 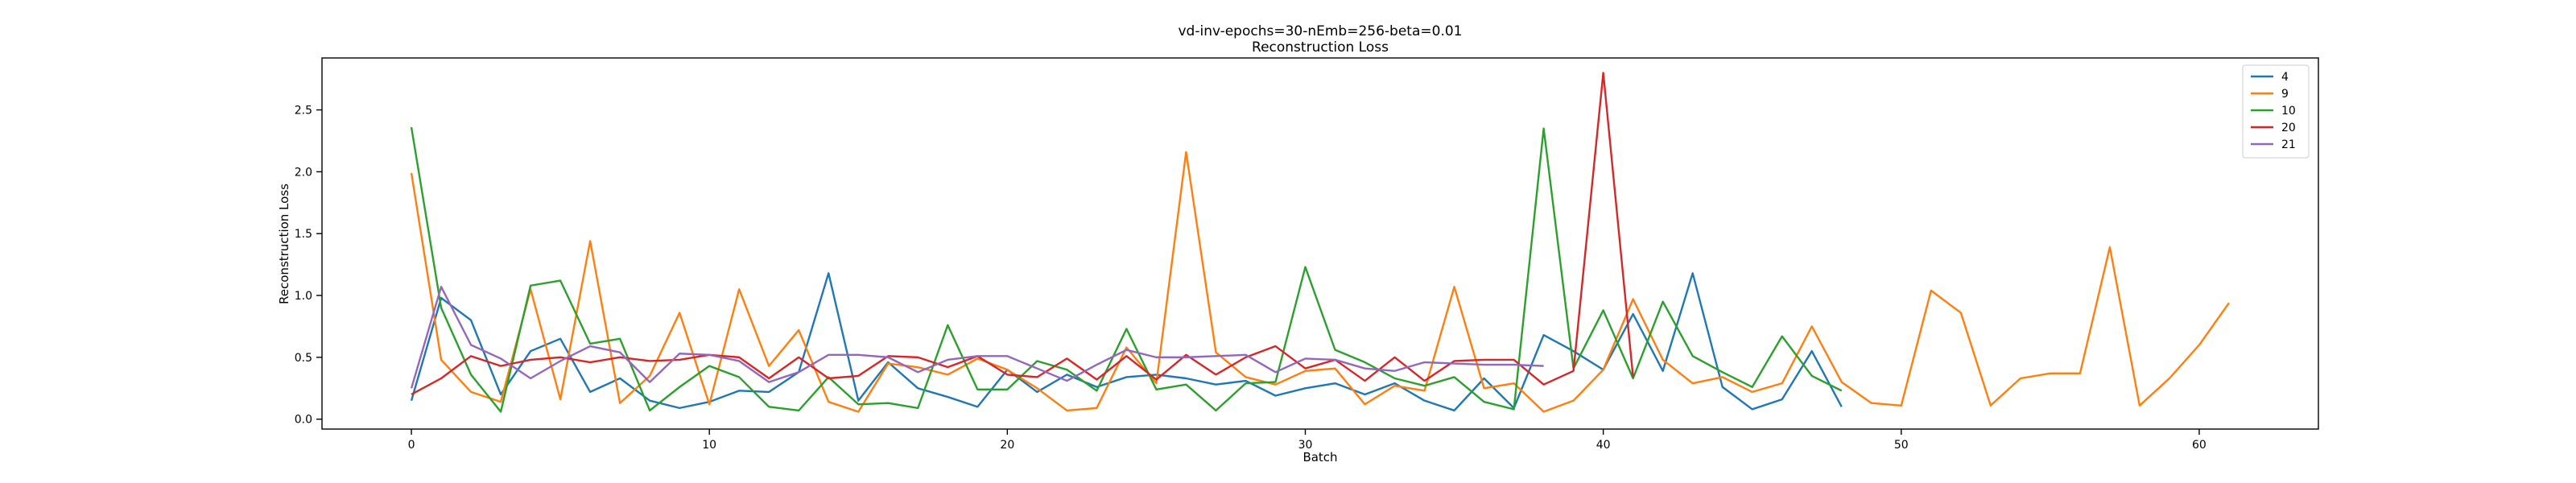 What do you see at coordinates (1007, 445) in the screenshot?
I see `x-tick-label: 20` at bounding box center [1007, 445].